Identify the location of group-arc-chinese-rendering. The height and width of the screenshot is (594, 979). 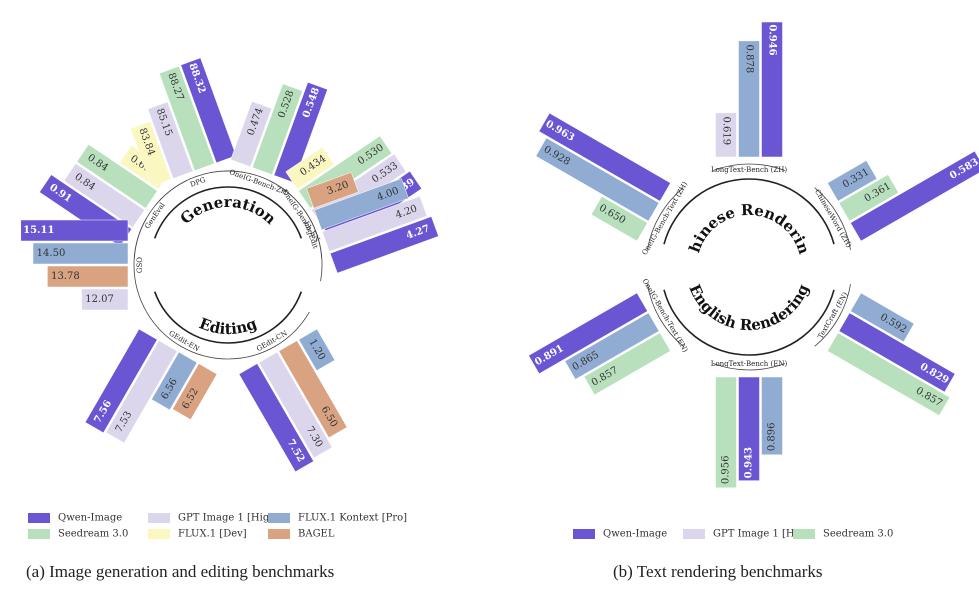
(749, 211).